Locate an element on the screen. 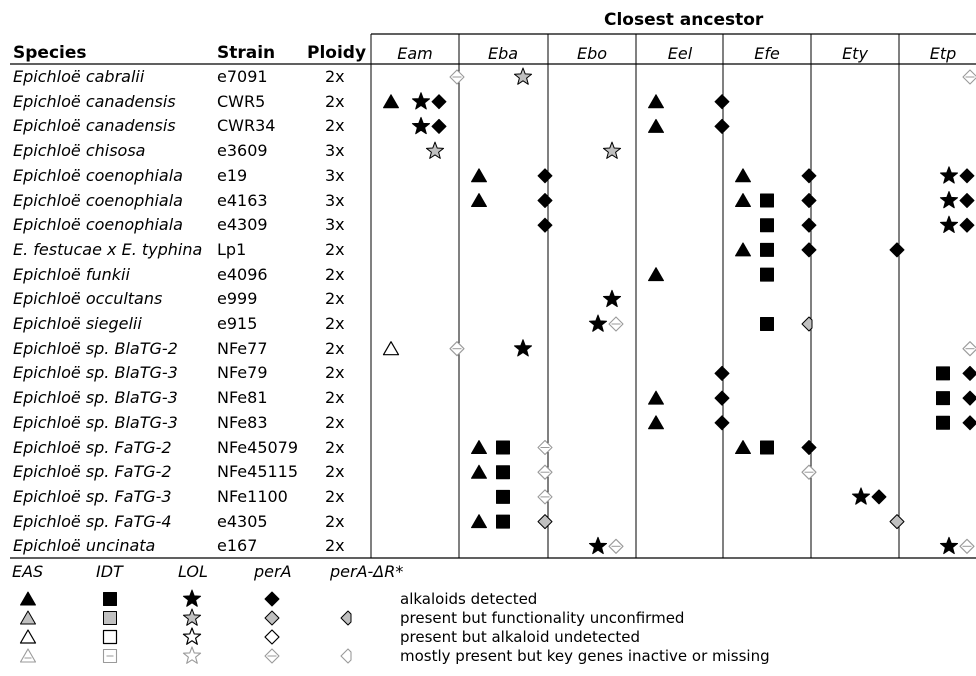 The width and height of the screenshot is (976, 676). species-name: Epichloë sp. BlaTG-2 is located at coordinates (95, 349).